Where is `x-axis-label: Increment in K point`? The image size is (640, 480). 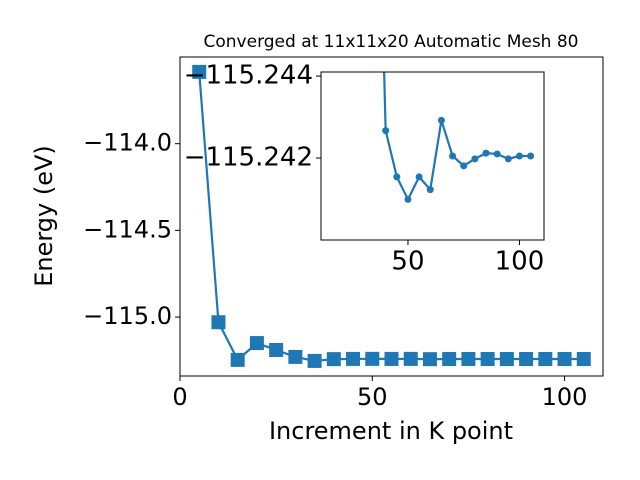
x-axis-label: Increment in K point is located at coordinates (391, 431).